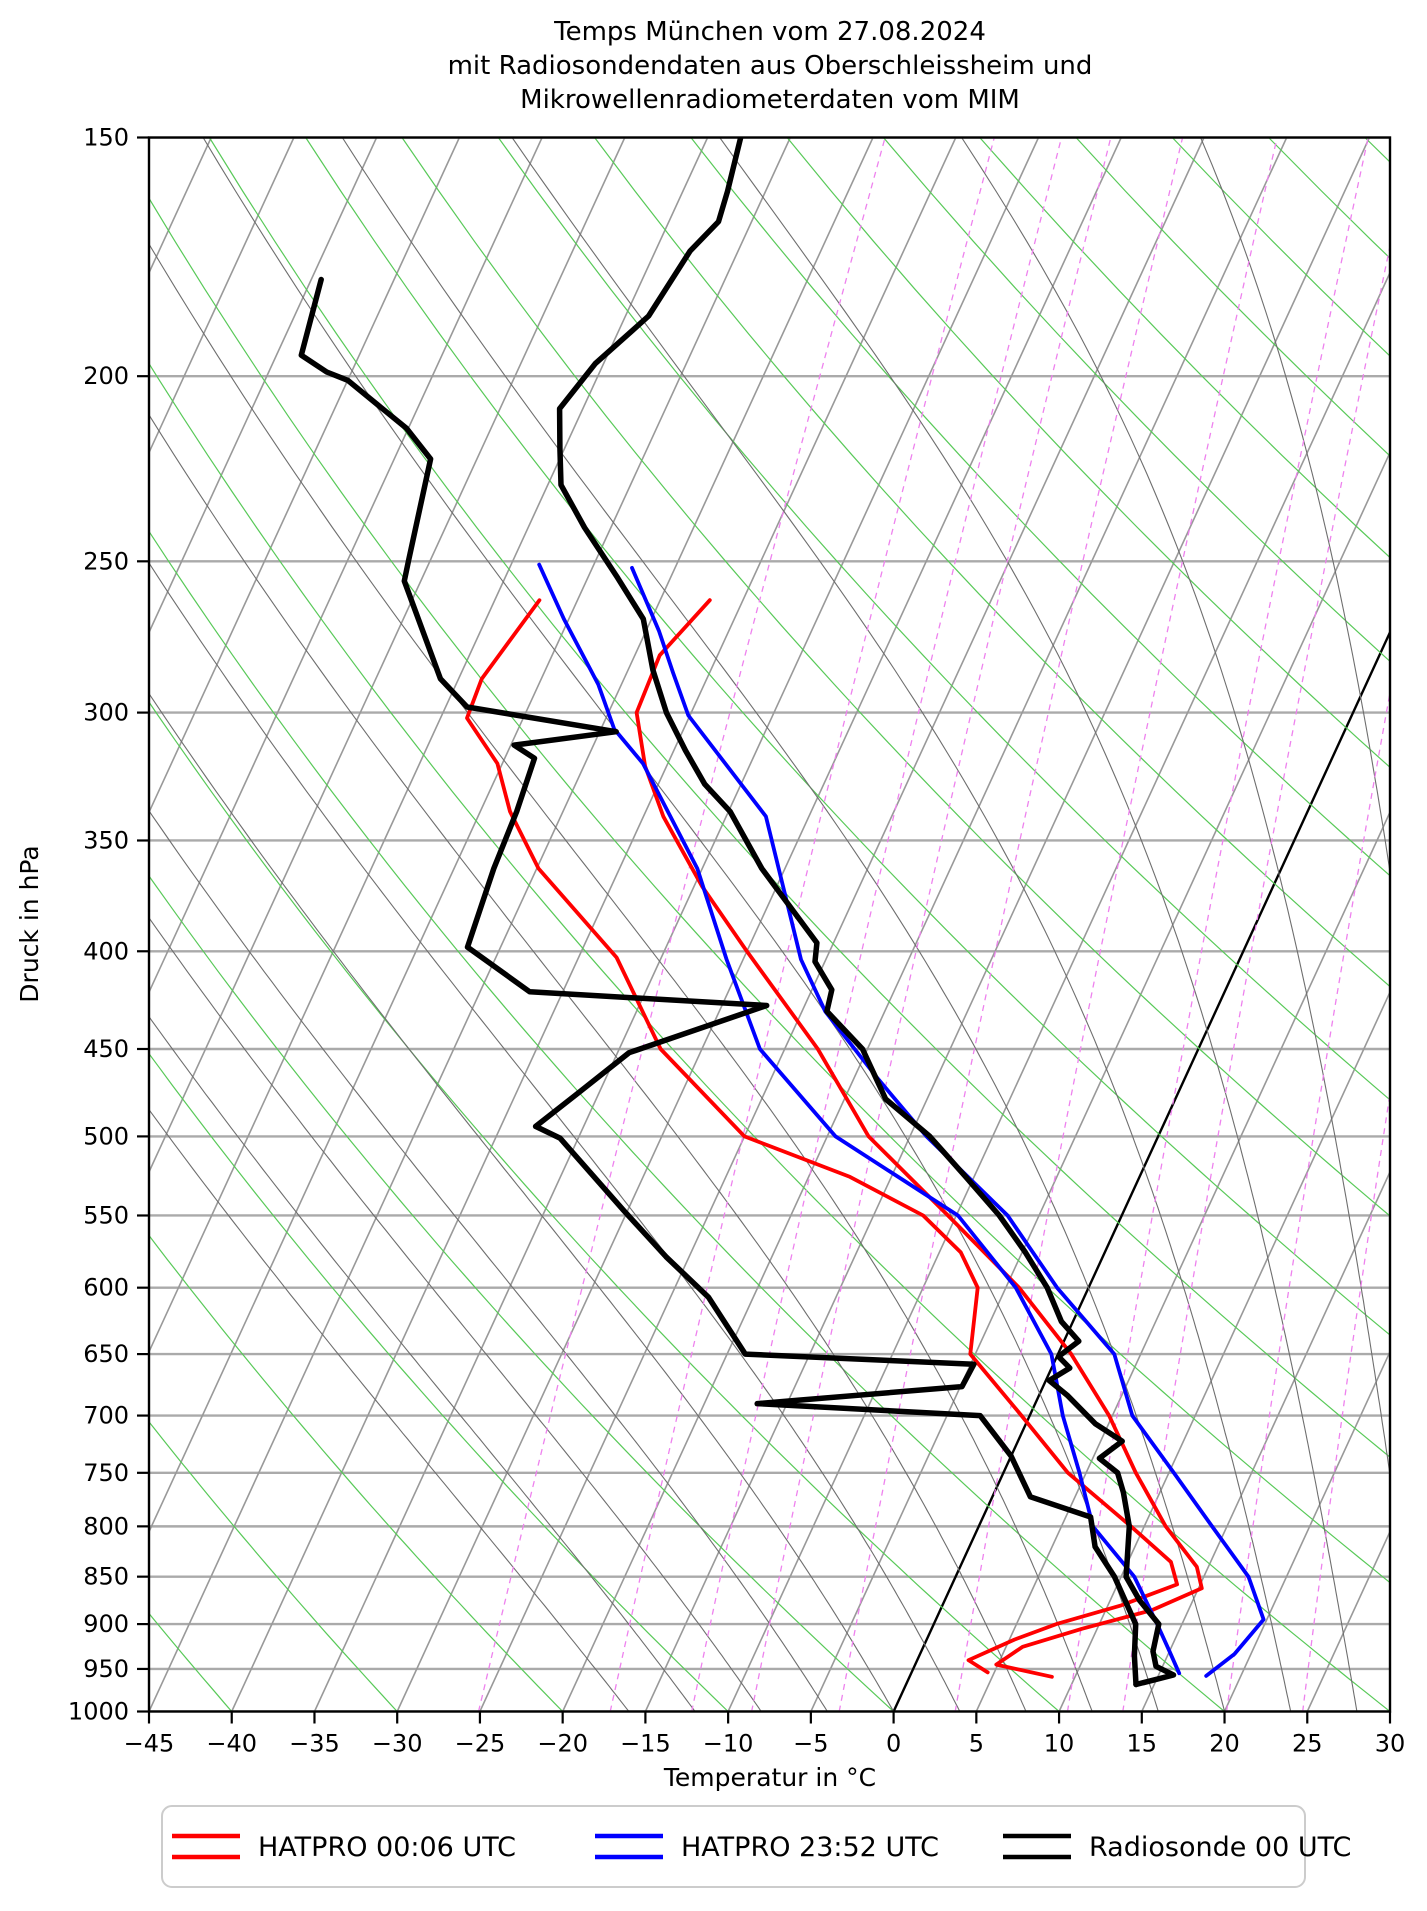 This screenshot has width=1427, height=1911. Describe the element at coordinates (29, 923) in the screenshot. I see `y-axis-label: Druck in hPa` at that location.